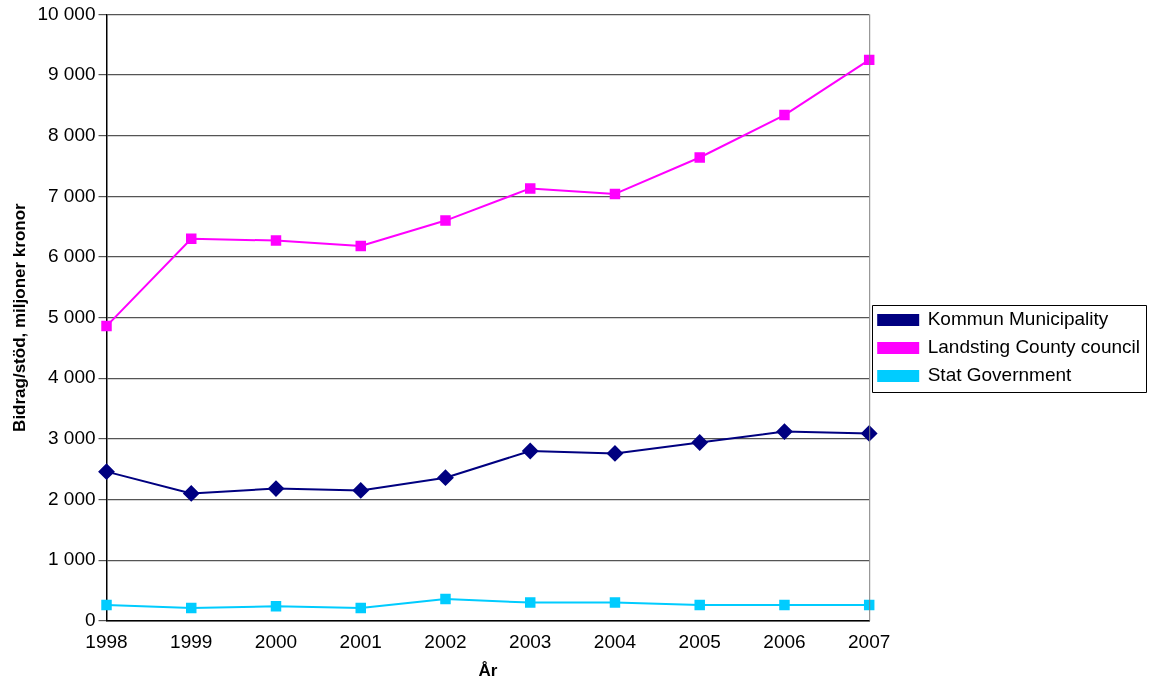  What do you see at coordinates (1034, 347) in the screenshot?
I see `legend-label: Landsting County council` at bounding box center [1034, 347].